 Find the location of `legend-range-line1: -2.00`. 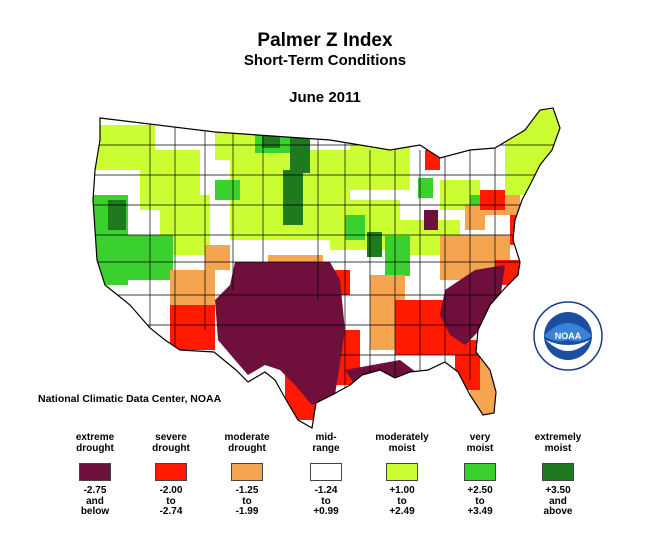

legend-range-line1: -2.00 is located at coordinates (171, 490).